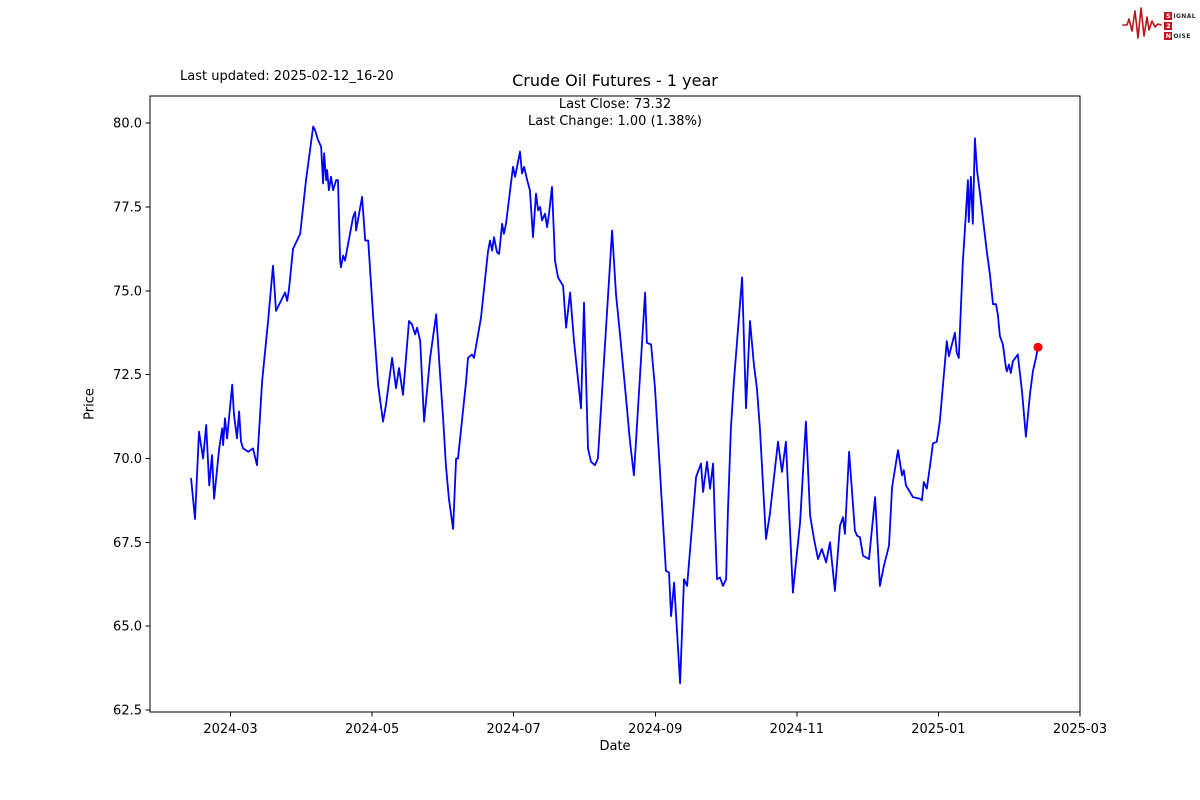  What do you see at coordinates (615, 746) in the screenshot?
I see `x-axis-label: Date` at bounding box center [615, 746].